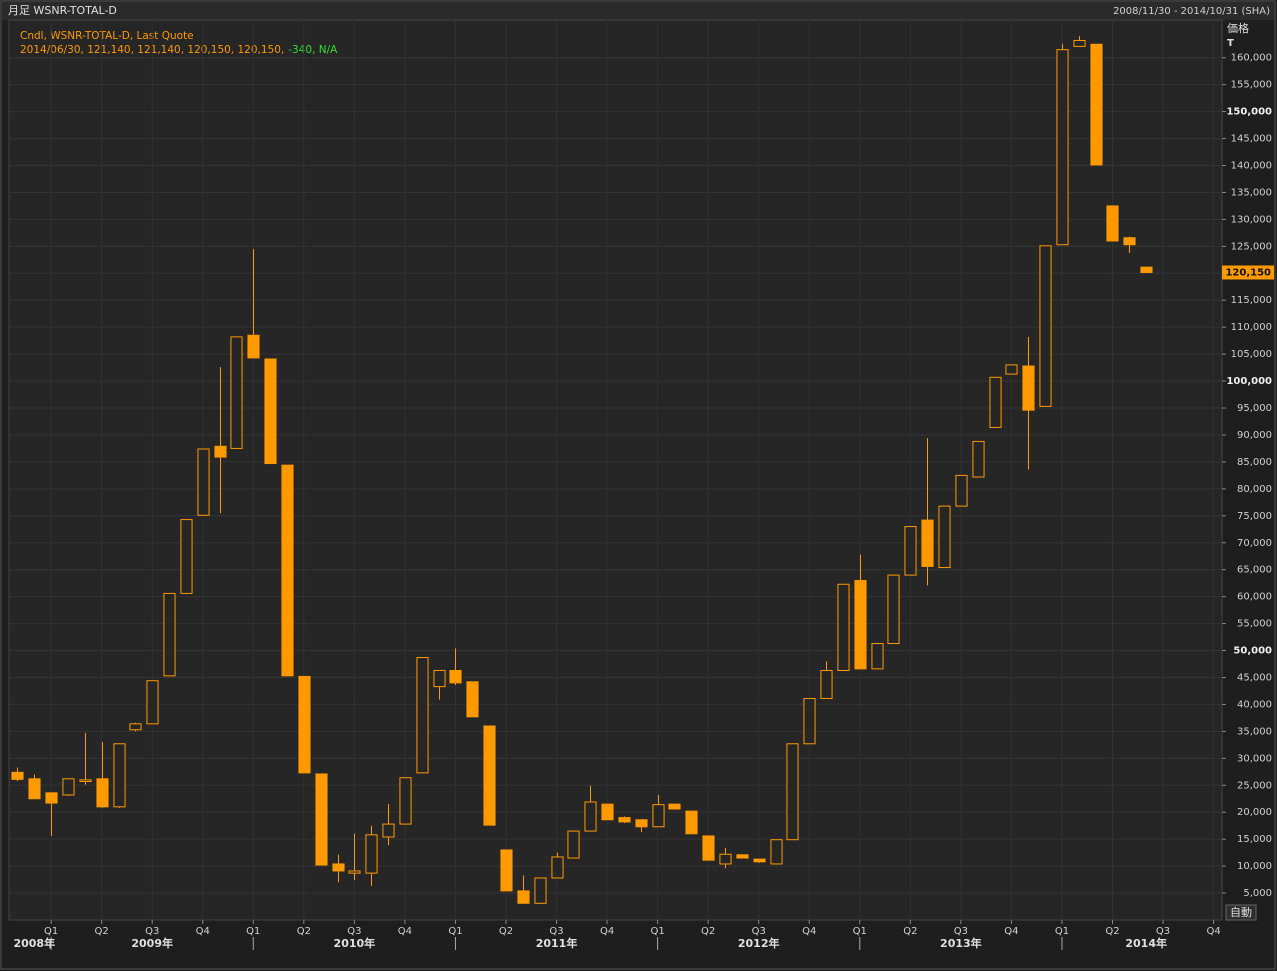 The height and width of the screenshot is (971, 1277). I want to click on y-tick-label: 130,000, so click(1251, 219).